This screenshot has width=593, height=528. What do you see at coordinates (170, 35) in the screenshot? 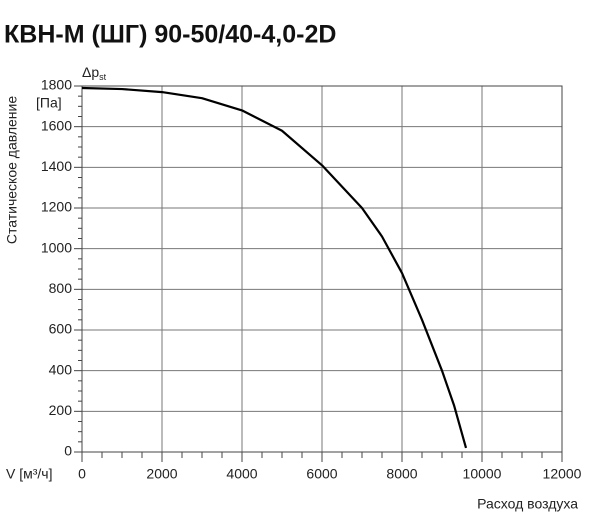
I see `chart-title: КВН-М (ШГ) 90-50/40-4,0-2D` at bounding box center [170, 35].